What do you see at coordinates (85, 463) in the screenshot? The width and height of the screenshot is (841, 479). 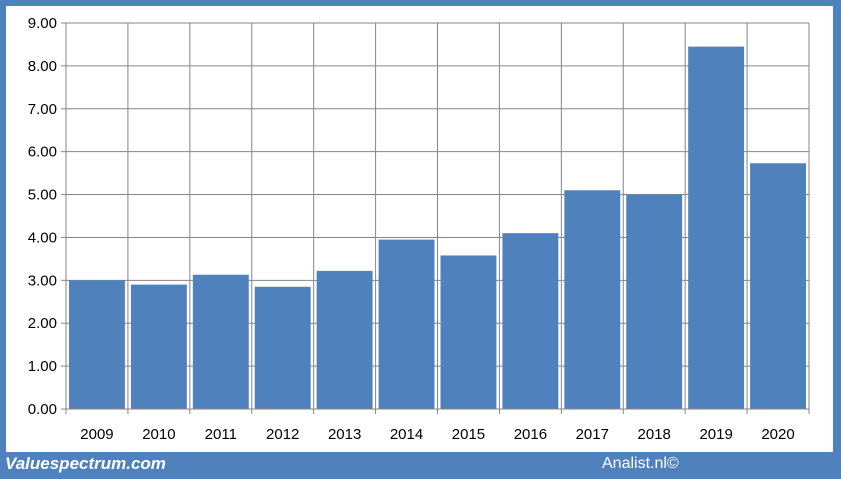 I see `brand-label: Valuespectrum.com` at bounding box center [85, 463].